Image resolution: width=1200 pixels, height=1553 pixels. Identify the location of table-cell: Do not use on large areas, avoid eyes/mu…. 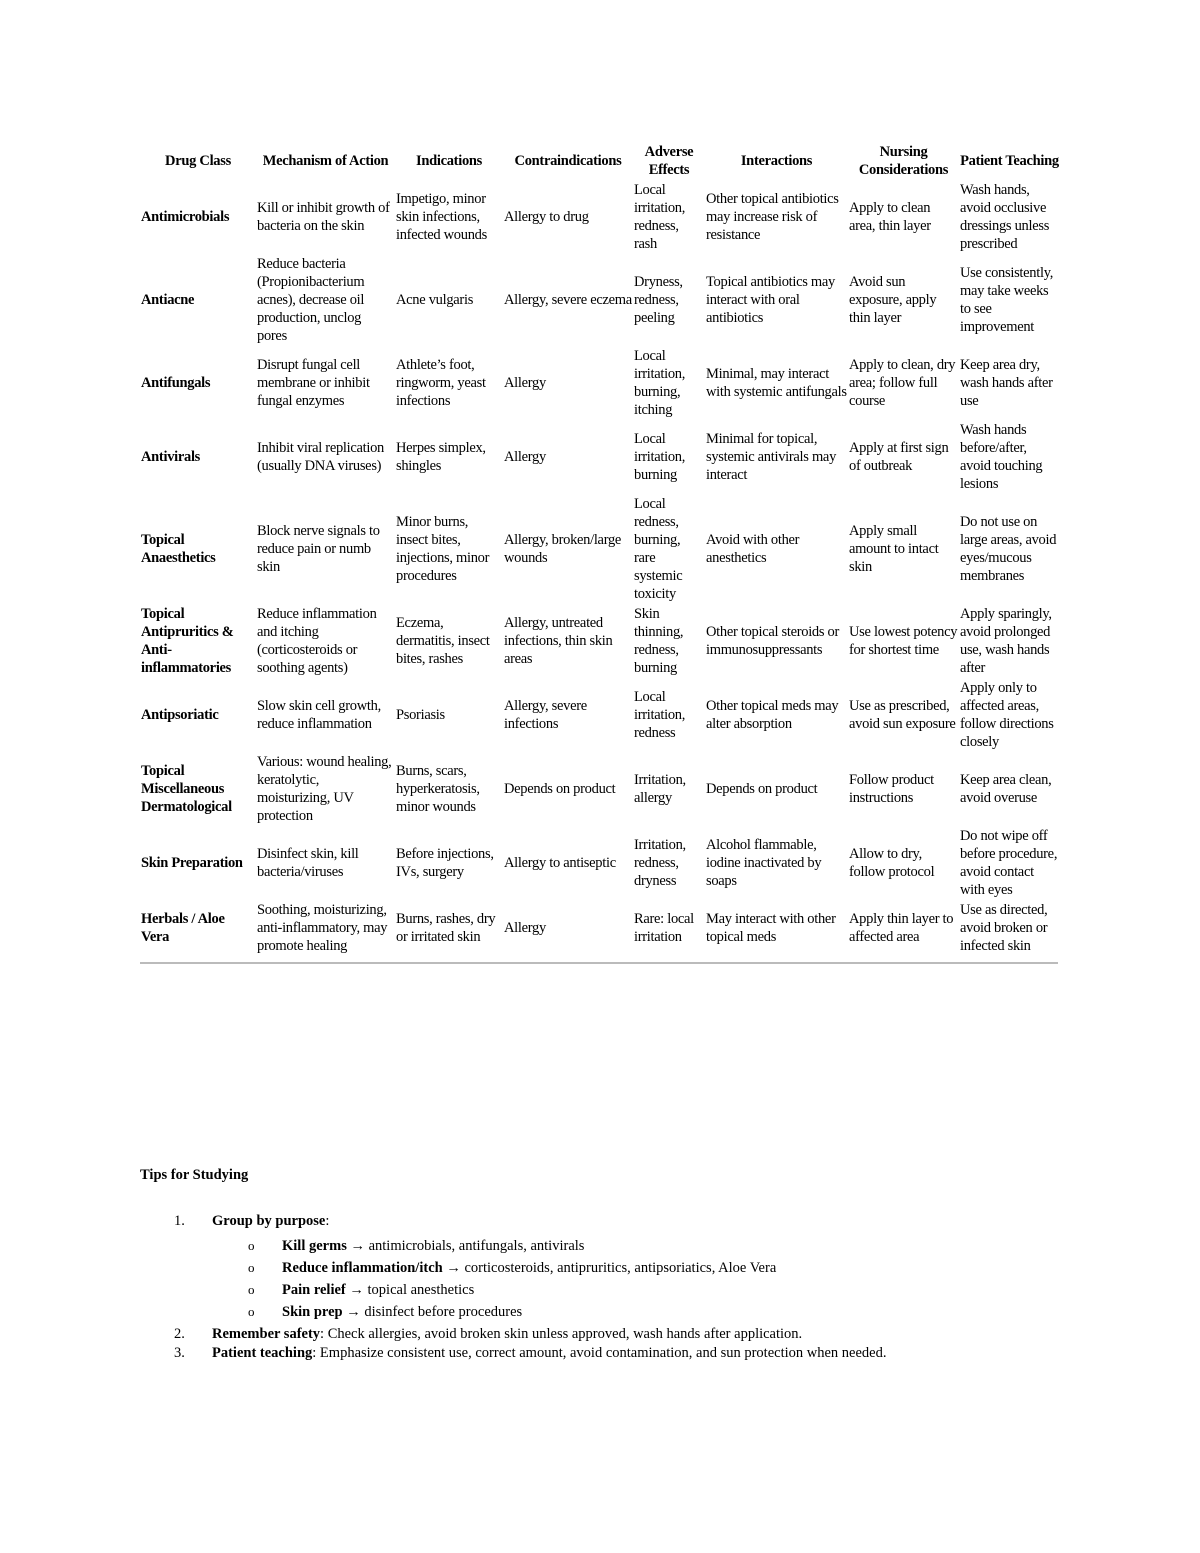
(1008, 549).